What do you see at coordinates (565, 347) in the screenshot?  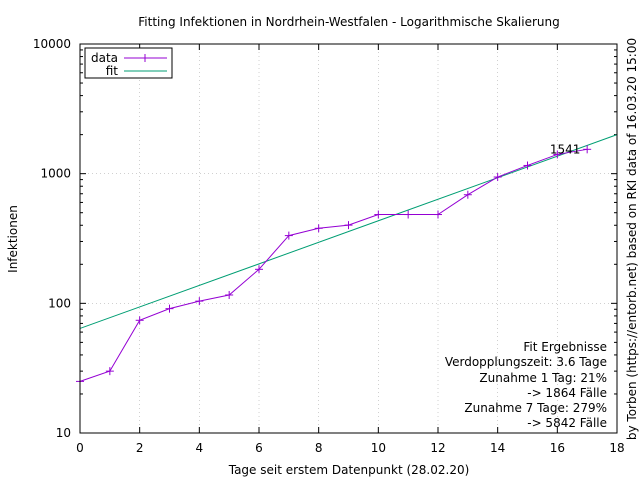 I see `fit-results-line-0: Fit Ergebnisse` at bounding box center [565, 347].